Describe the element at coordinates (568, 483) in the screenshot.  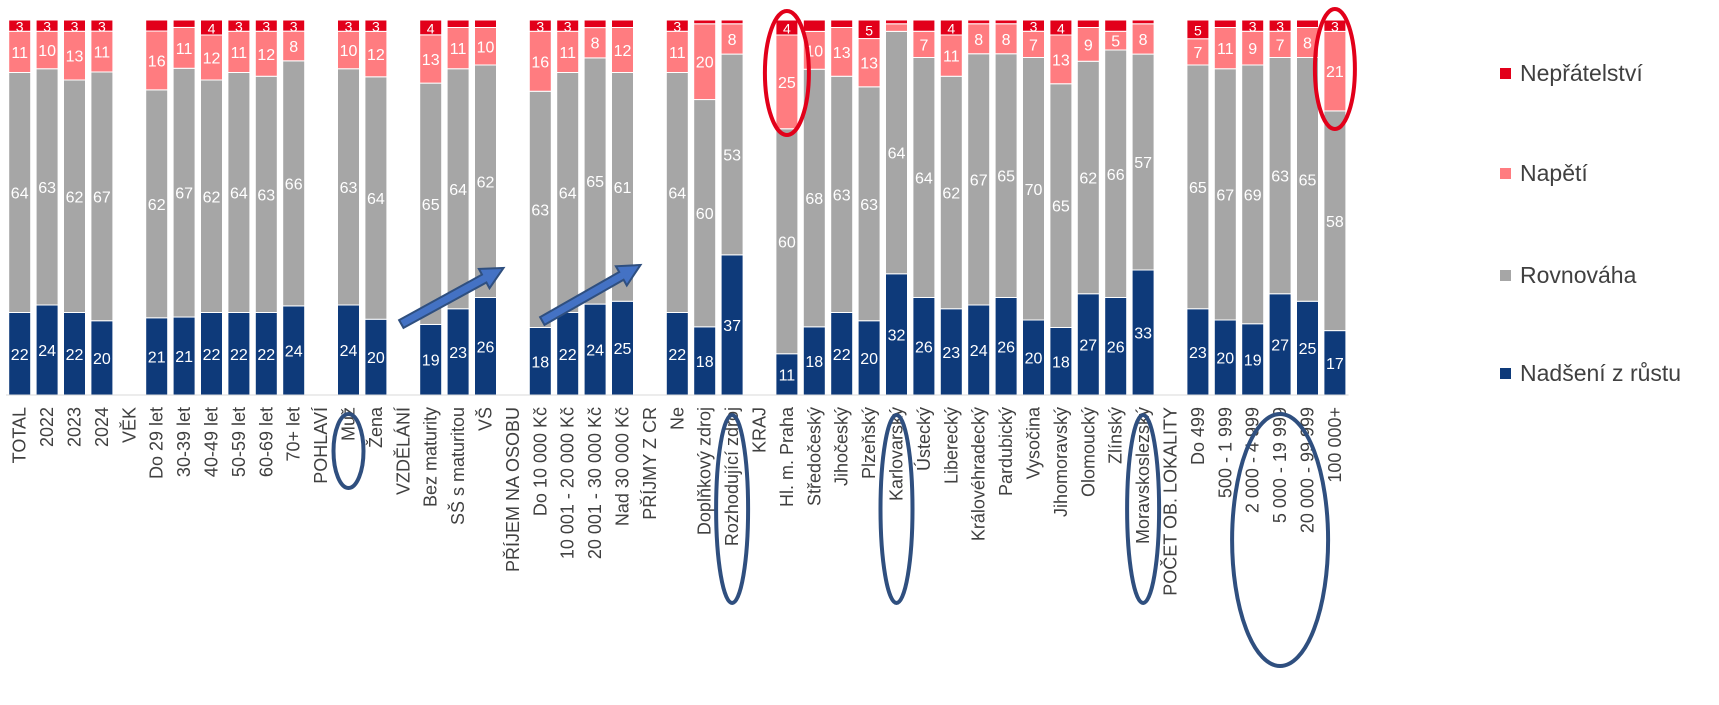
I see `x-tick-label: 10 001 - 20 000 Kč` at that location.